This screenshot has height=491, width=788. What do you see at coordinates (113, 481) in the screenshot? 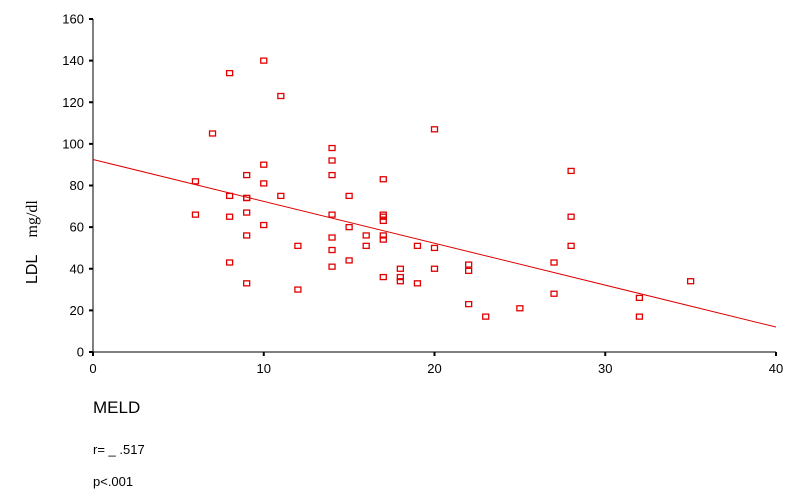
I see `p-value-annotation: p<.001` at bounding box center [113, 481].